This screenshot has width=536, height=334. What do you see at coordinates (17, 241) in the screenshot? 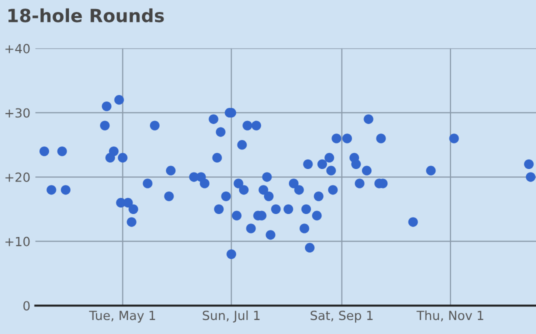
I see `y-tick-label: +10` at bounding box center [17, 241].